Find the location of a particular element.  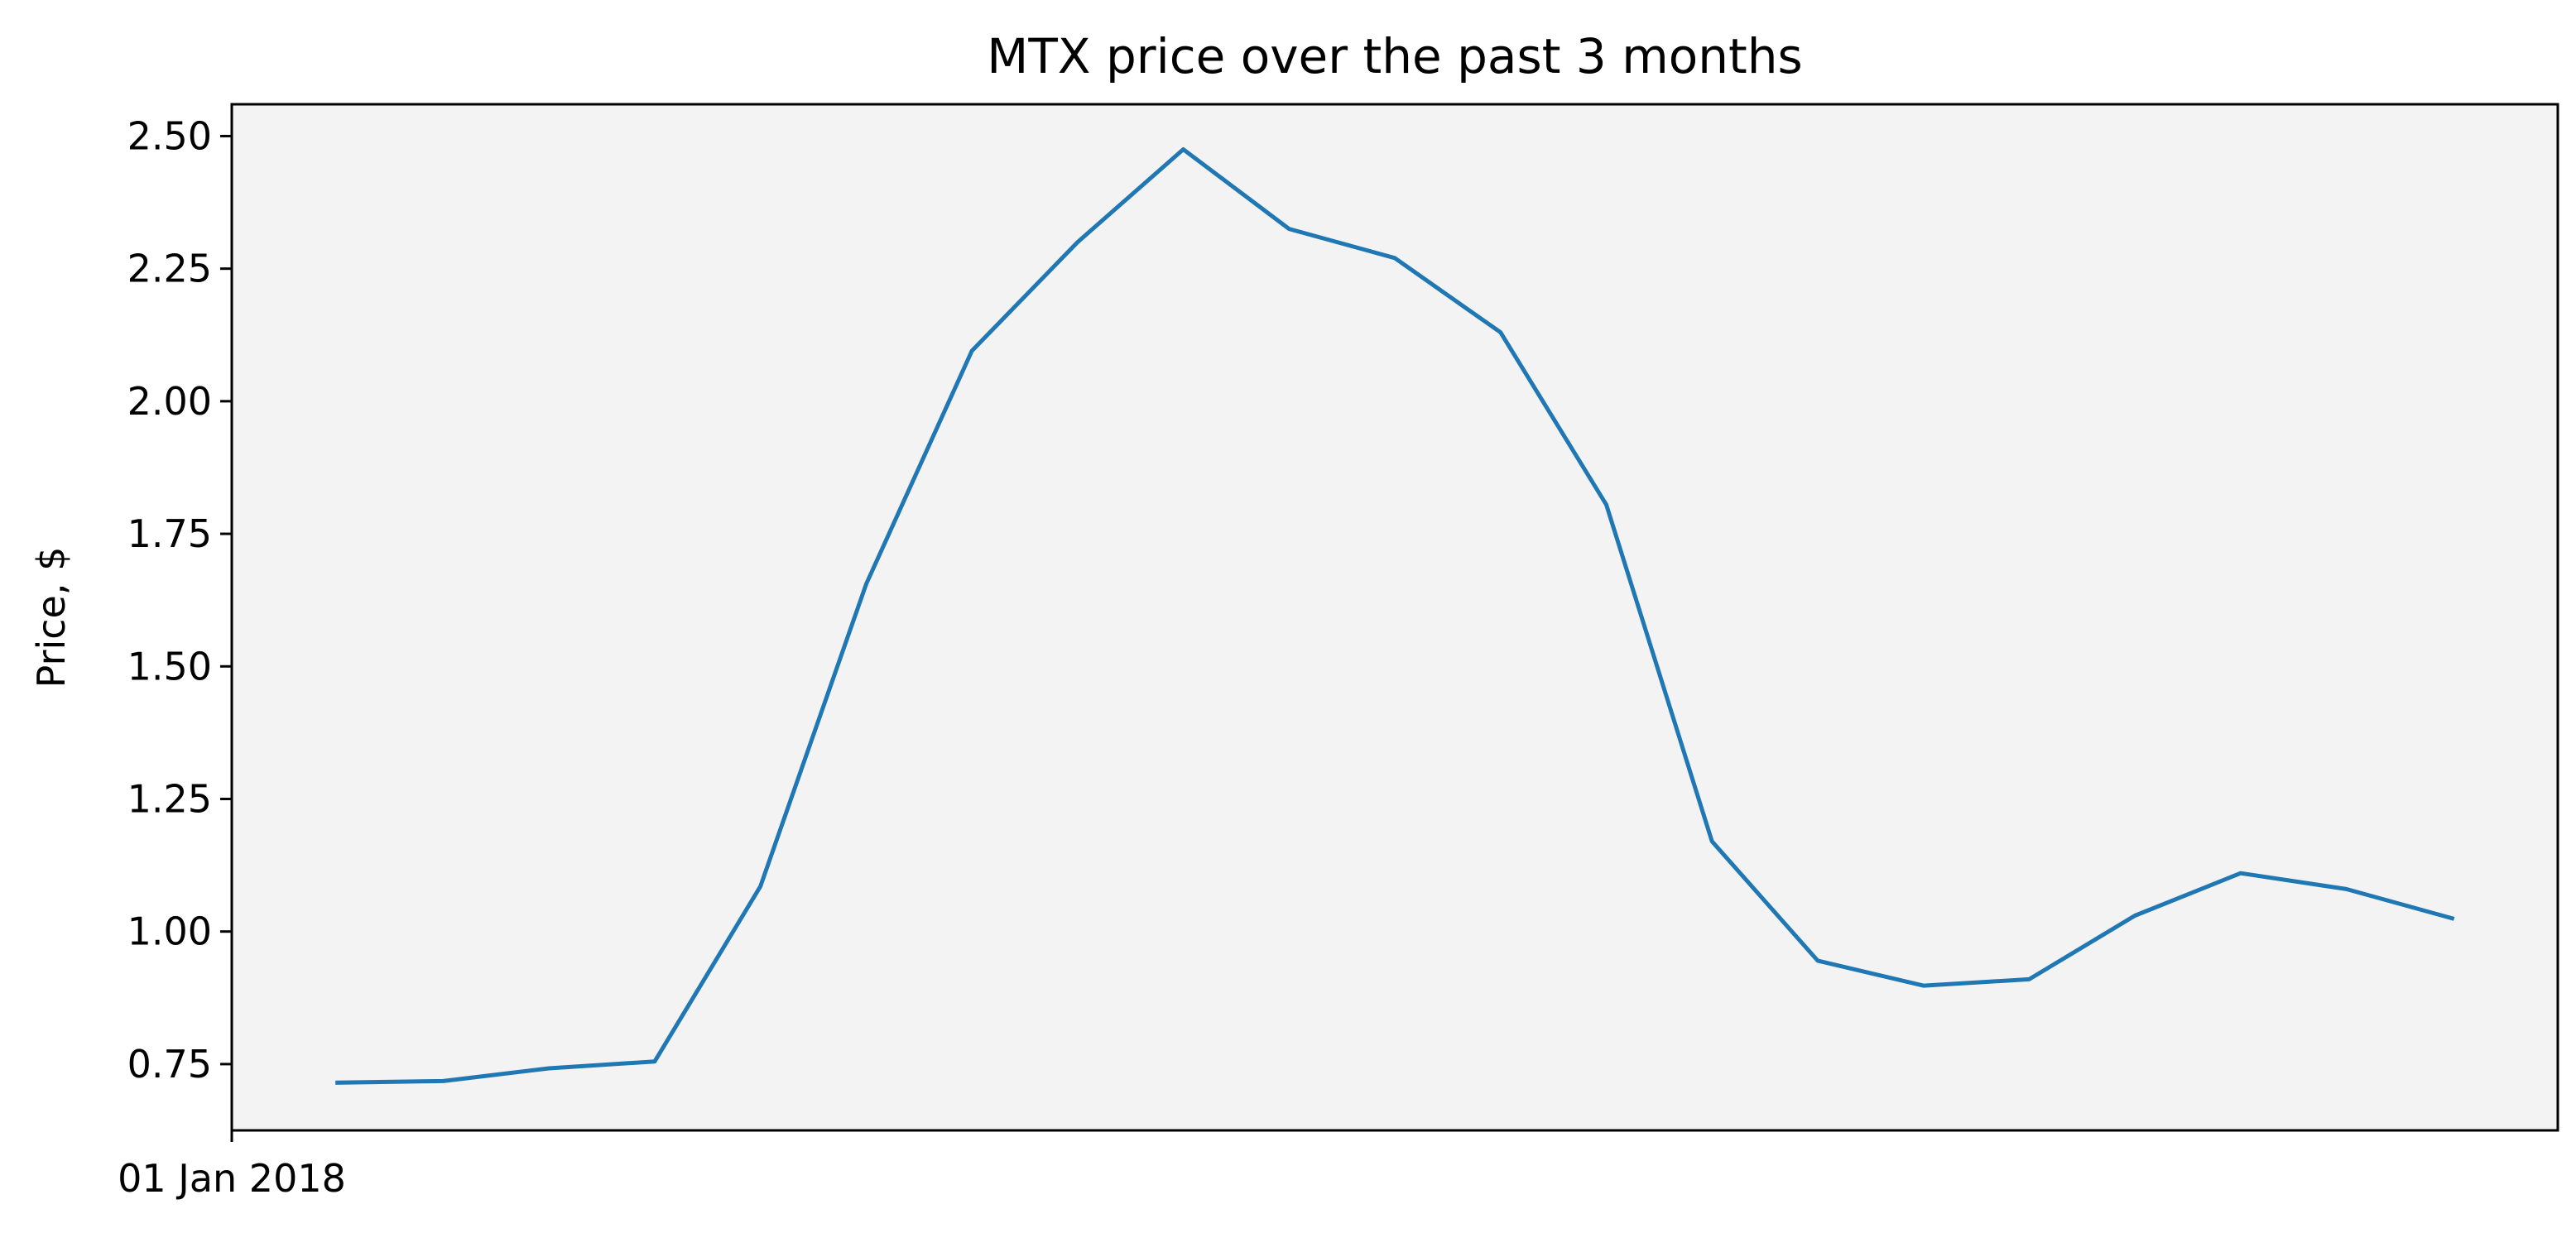

y-tick-label: 1.75 is located at coordinates (169, 533).